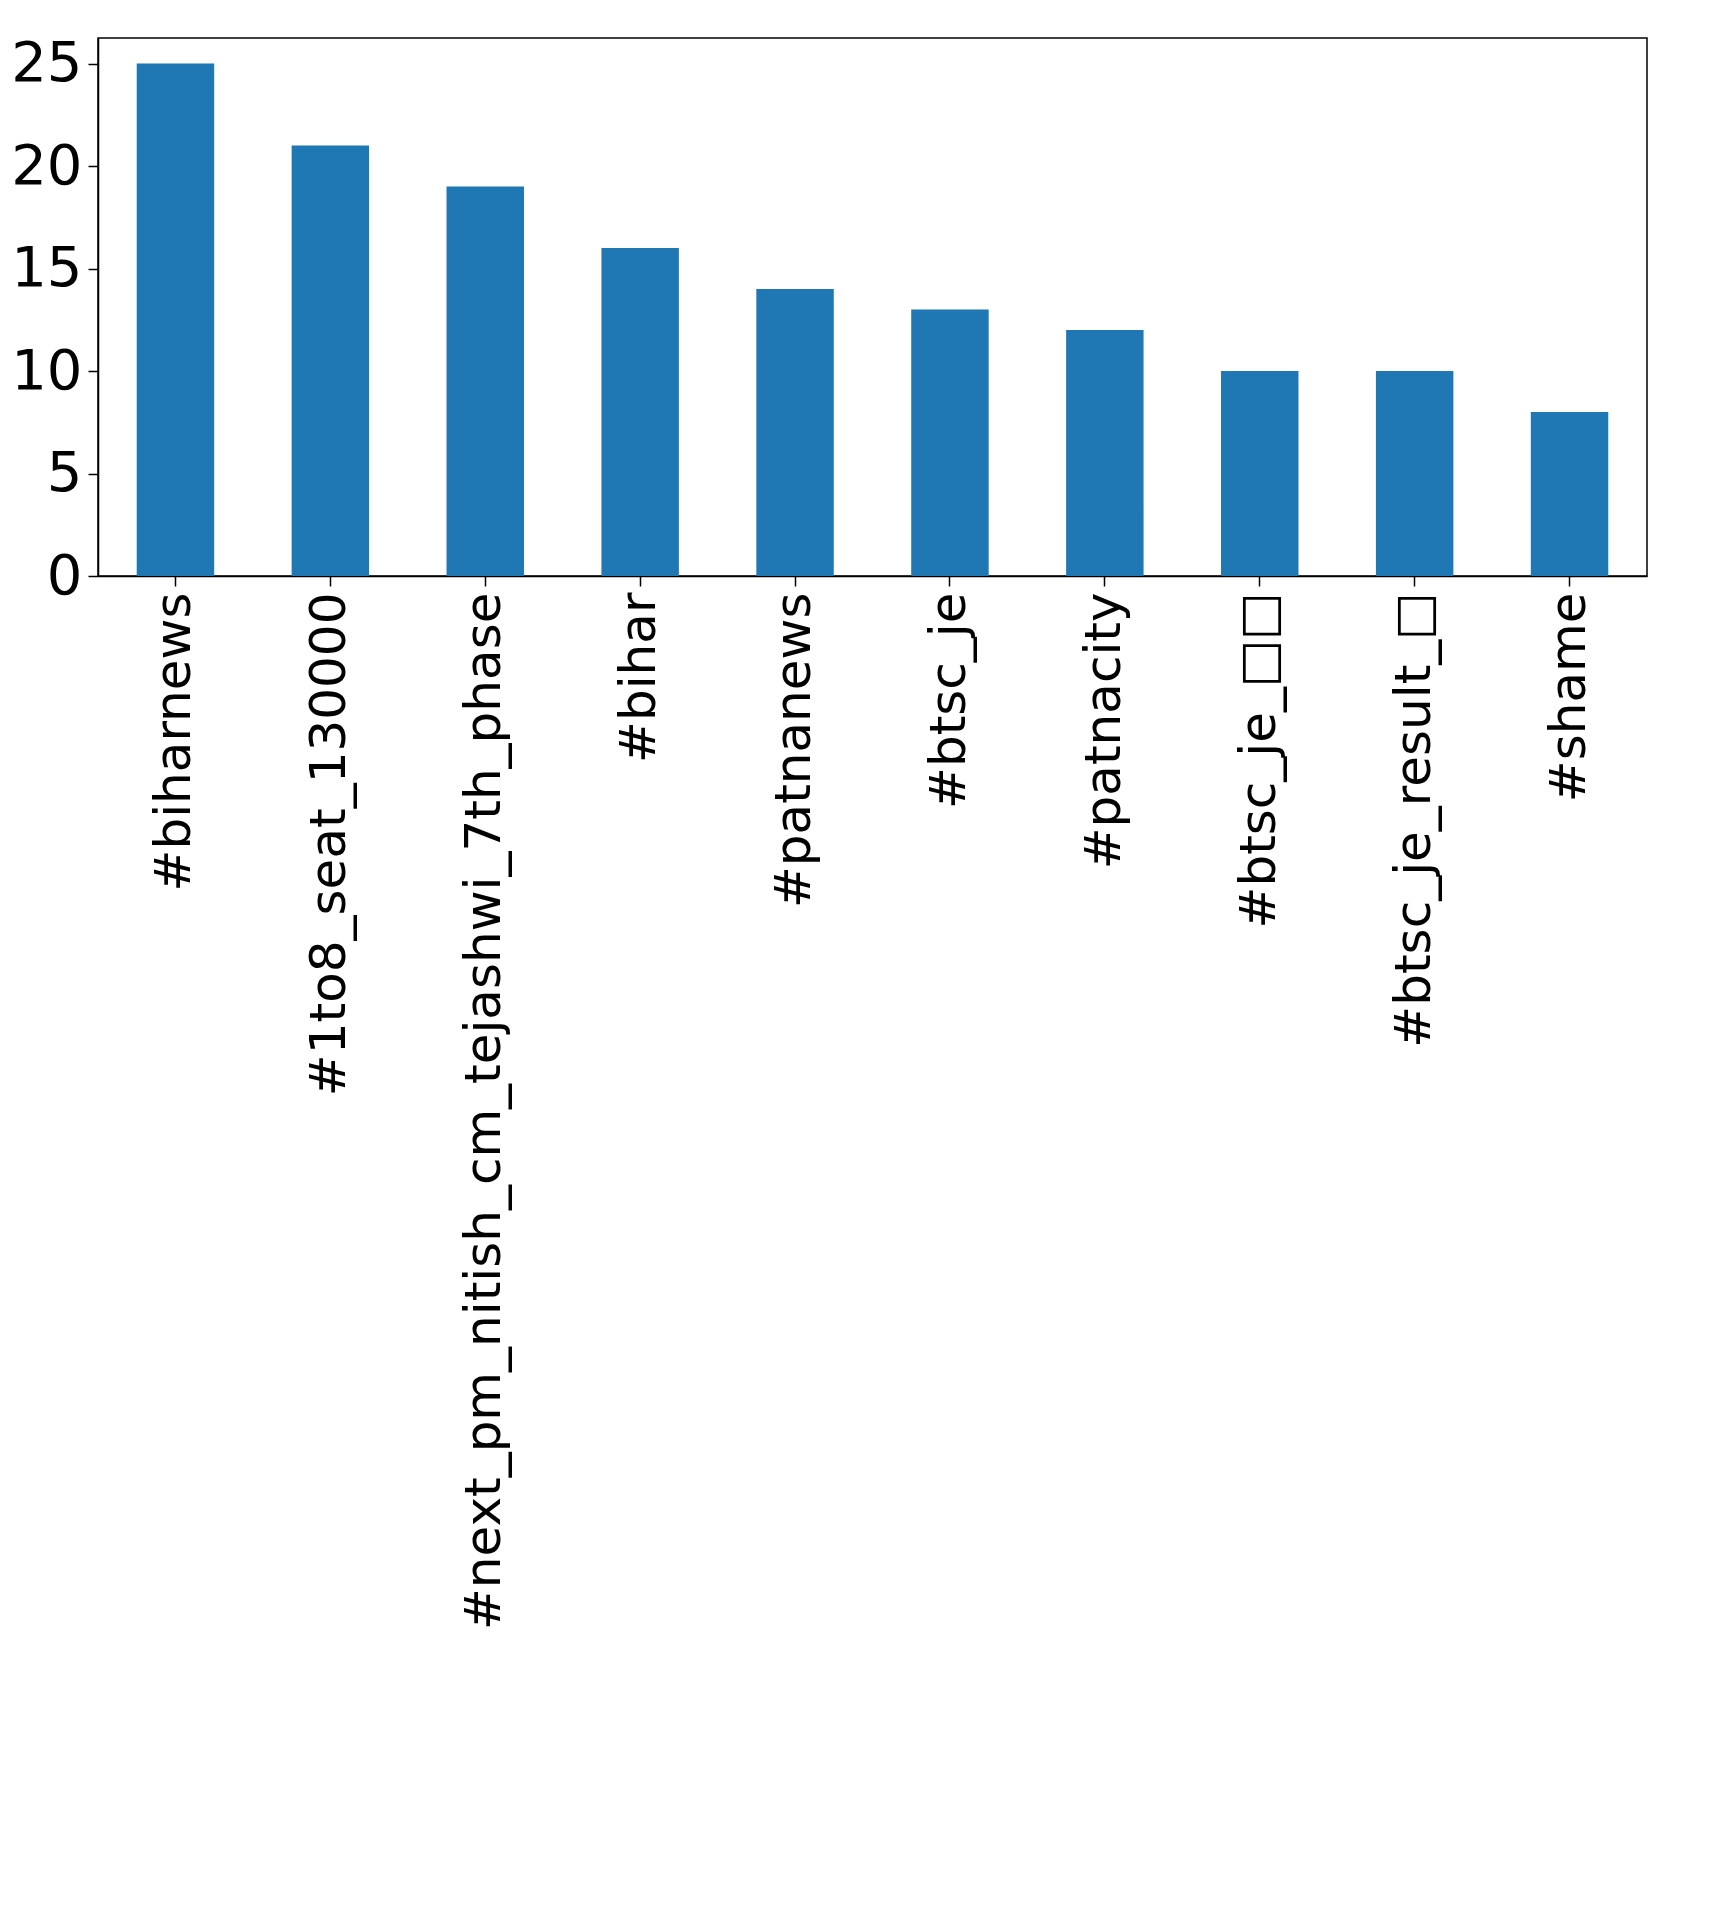  I want to click on y-tick-label: 0, so click(64, 574).